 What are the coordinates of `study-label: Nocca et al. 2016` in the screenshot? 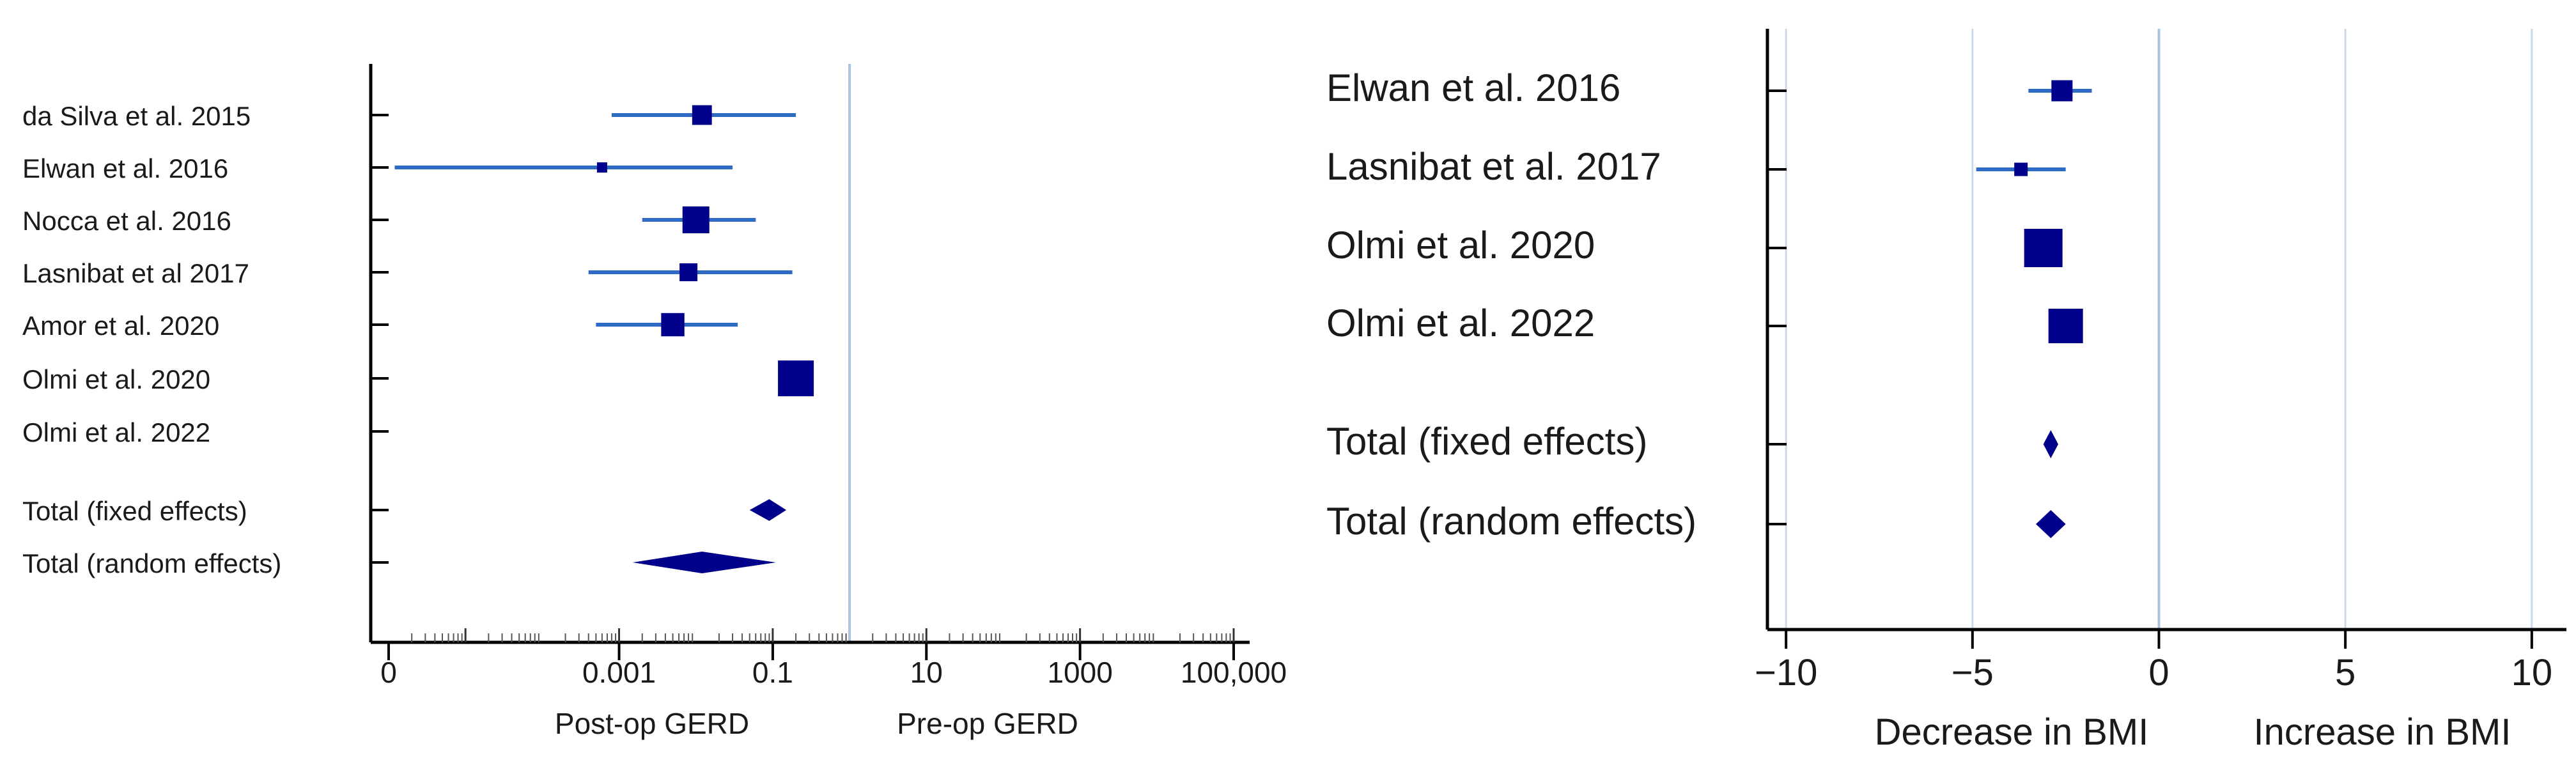 It's located at (126, 221).